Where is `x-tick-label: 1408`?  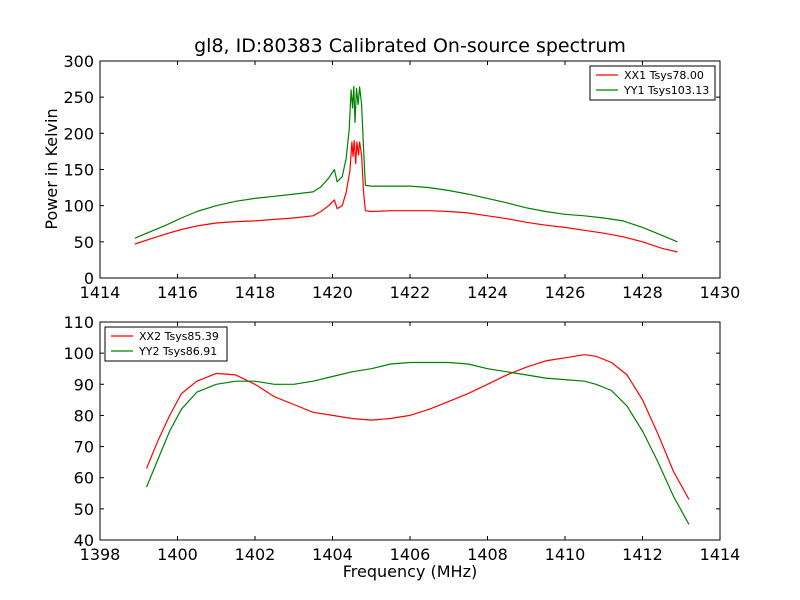 x-tick-label: 1408 is located at coordinates (487, 554).